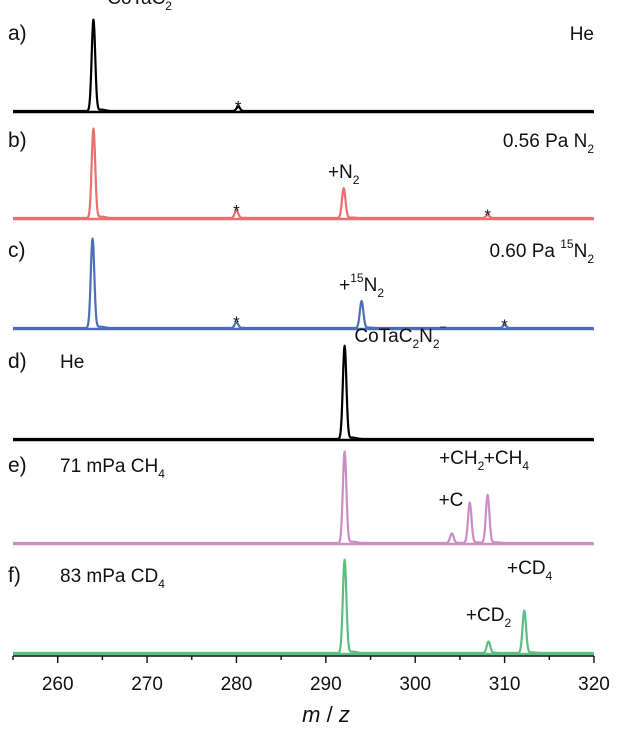 The height and width of the screenshot is (729, 617). Describe the element at coordinates (301, 286) in the screenshot. I see `panel-c: c) 0.60 Pa 15N2 +15N2 * *` at that location.